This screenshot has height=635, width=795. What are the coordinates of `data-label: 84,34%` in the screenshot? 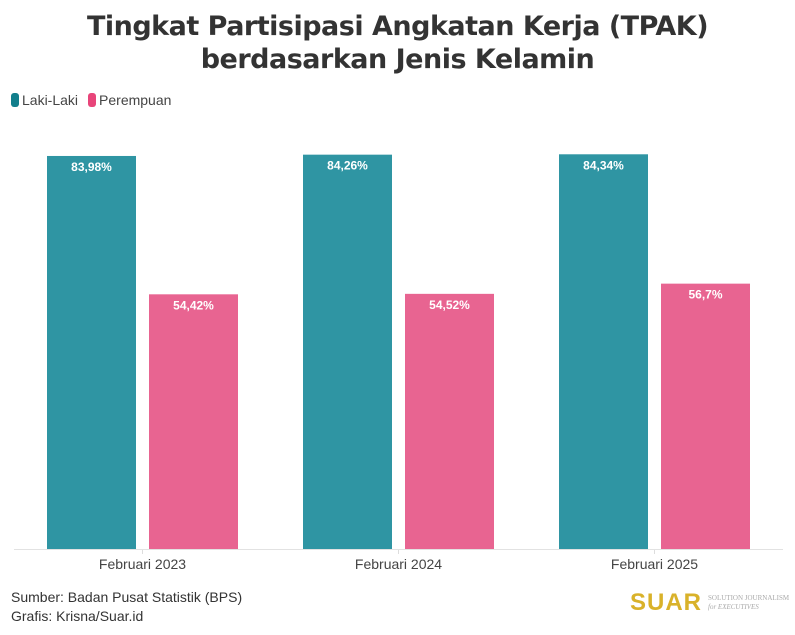 It's located at (603, 165).